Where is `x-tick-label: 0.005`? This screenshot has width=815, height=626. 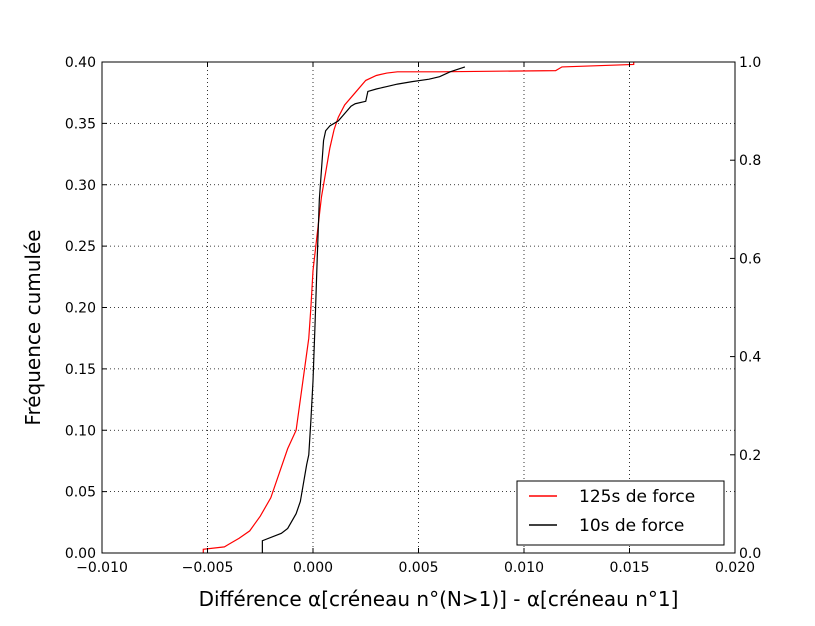
x-tick-label: 0.005 is located at coordinates (418, 568).